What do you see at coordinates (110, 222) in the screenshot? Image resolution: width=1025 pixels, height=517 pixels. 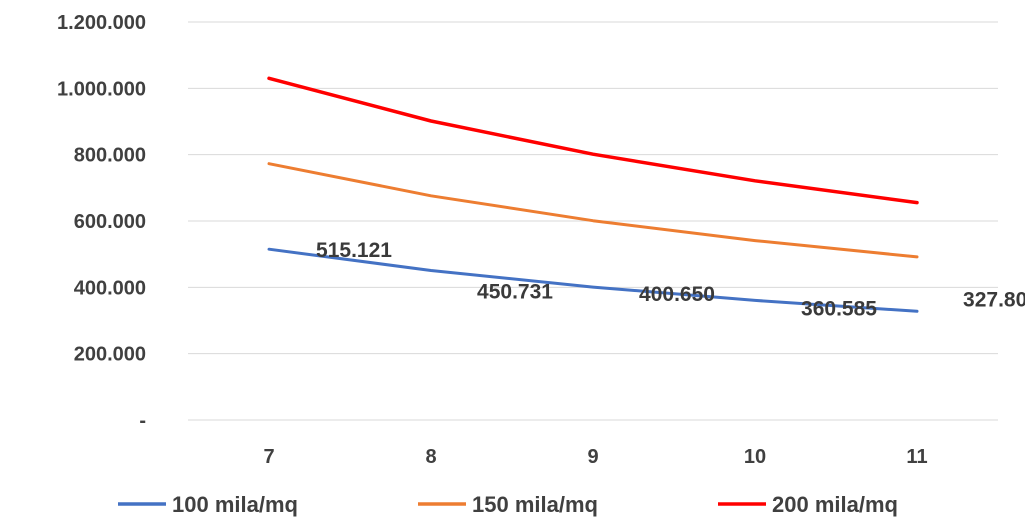 I see `y-tick-label: 600.000` at bounding box center [110, 222].